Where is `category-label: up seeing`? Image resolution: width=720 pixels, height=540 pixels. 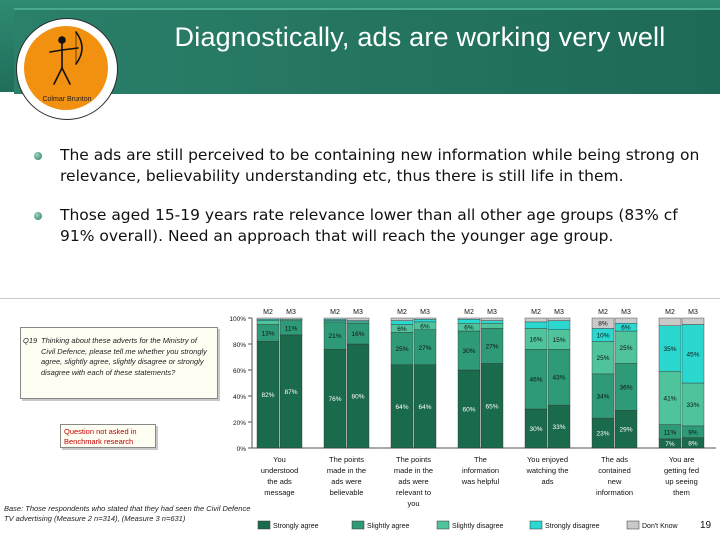 category-label: up seeing is located at coordinates (681, 481).